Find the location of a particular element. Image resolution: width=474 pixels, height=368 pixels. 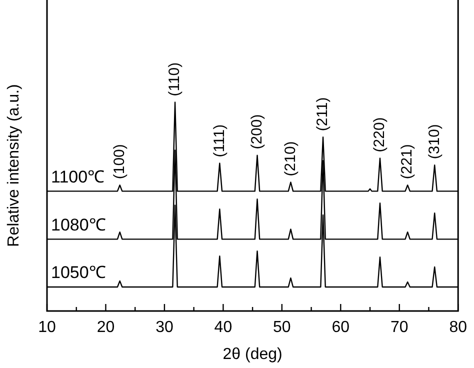

annotation: (200) is located at coordinates (257, 132).